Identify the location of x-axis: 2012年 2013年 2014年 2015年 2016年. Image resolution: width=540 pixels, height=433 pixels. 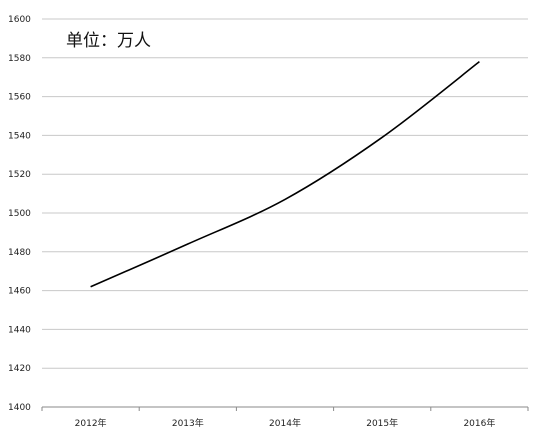
(285, 418).